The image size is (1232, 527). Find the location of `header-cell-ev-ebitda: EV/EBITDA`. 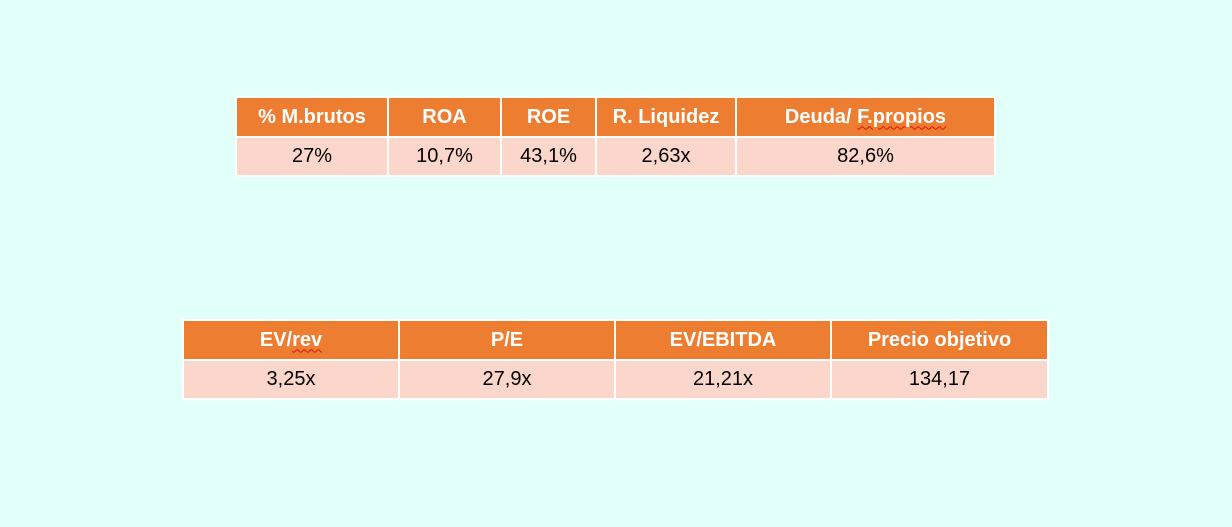

header-cell-ev-ebitda: EV/EBITDA is located at coordinates (723, 340).